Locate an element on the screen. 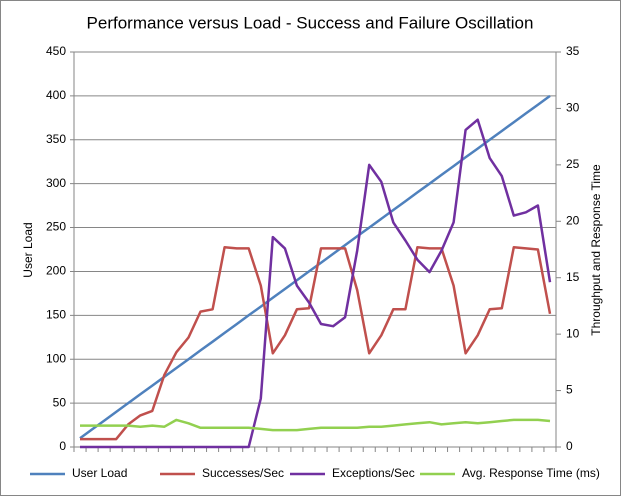 The width and height of the screenshot is (621, 496). series-line is located at coordinates (315, 425).